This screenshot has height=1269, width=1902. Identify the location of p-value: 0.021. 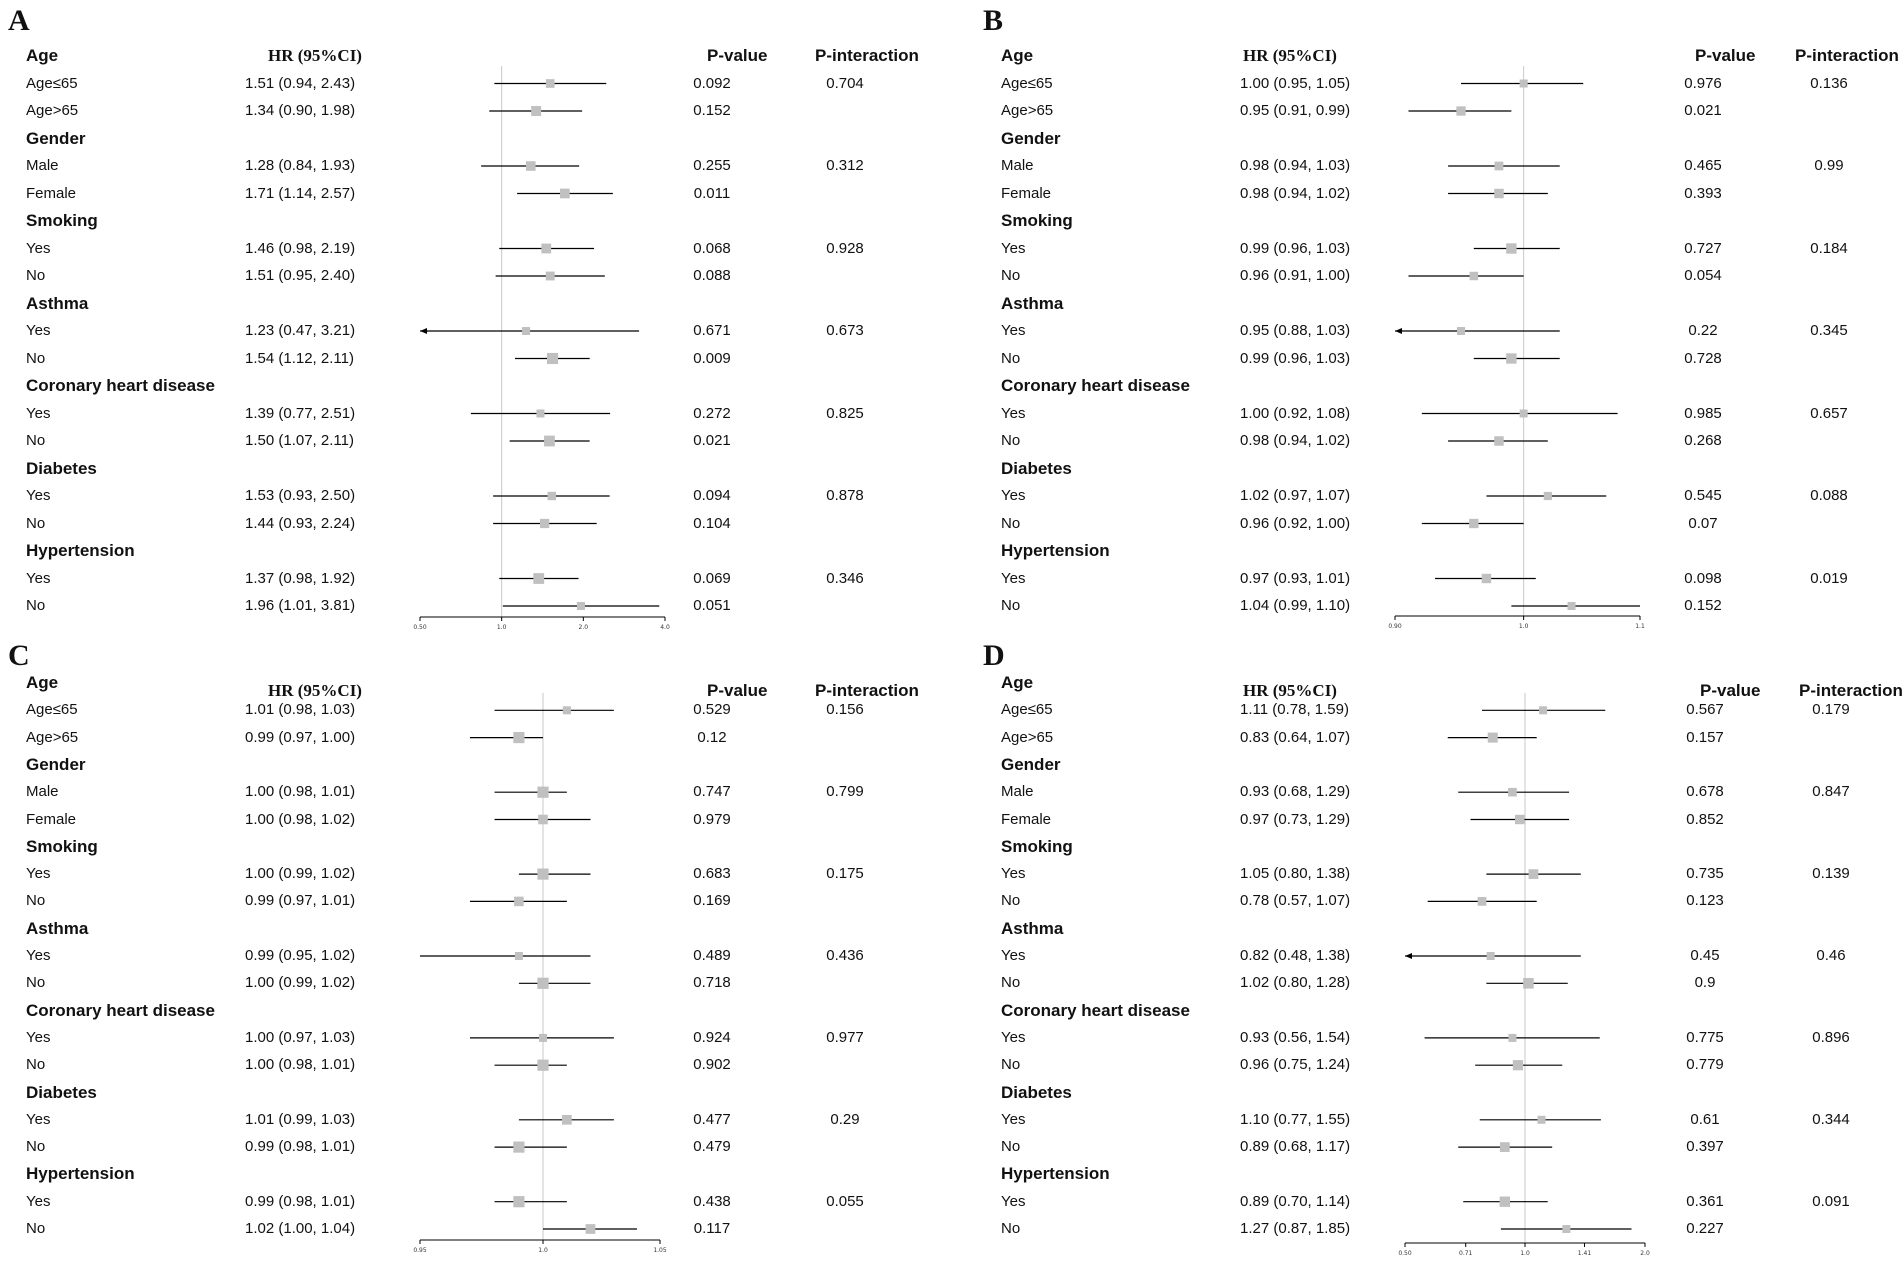
(1703, 110).